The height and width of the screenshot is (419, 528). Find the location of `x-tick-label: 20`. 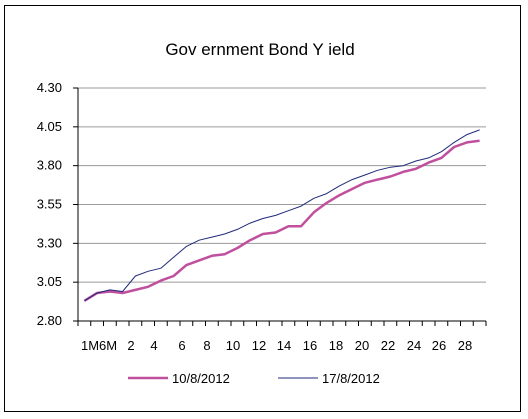

x-tick-label: 20 is located at coordinates (362, 345).